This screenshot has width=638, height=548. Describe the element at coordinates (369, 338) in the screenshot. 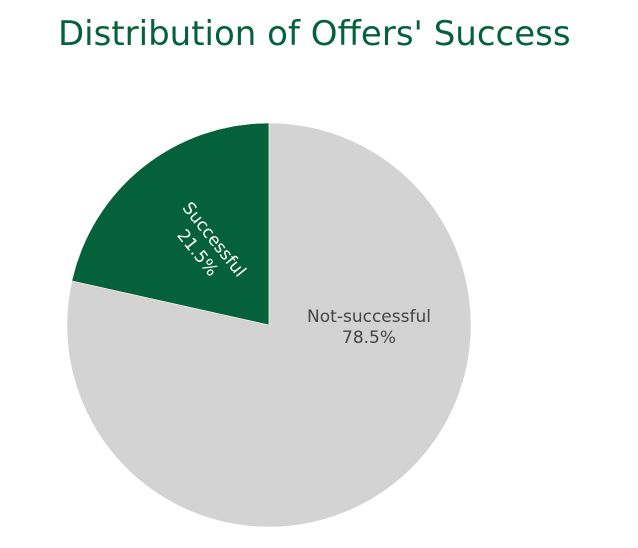

I see `pie-label-percent: 78.5%` at that location.